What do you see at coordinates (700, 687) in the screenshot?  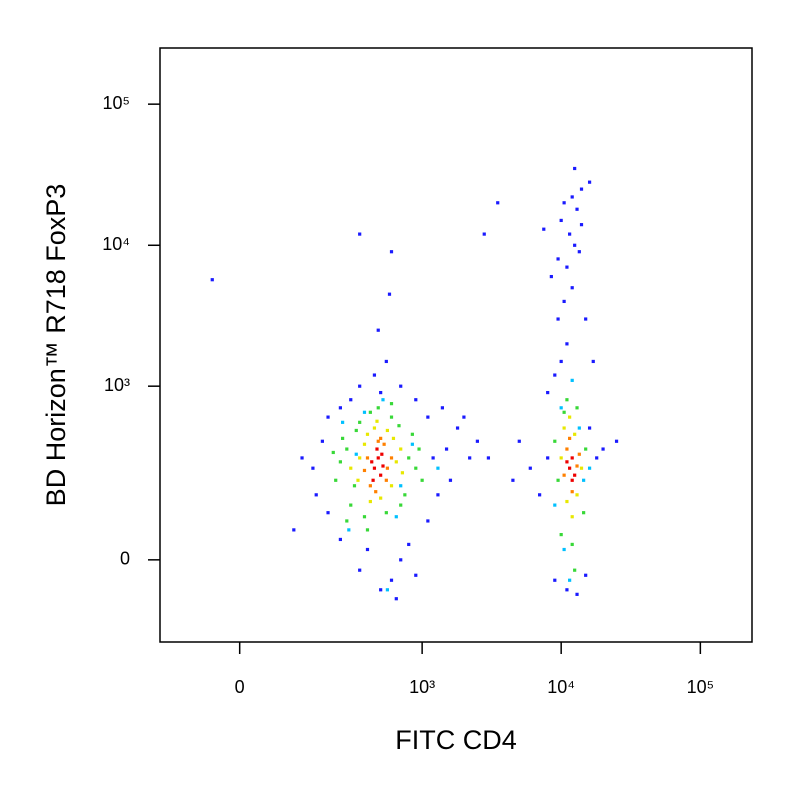 I see `x-tick-label: 10⁵` at bounding box center [700, 687].